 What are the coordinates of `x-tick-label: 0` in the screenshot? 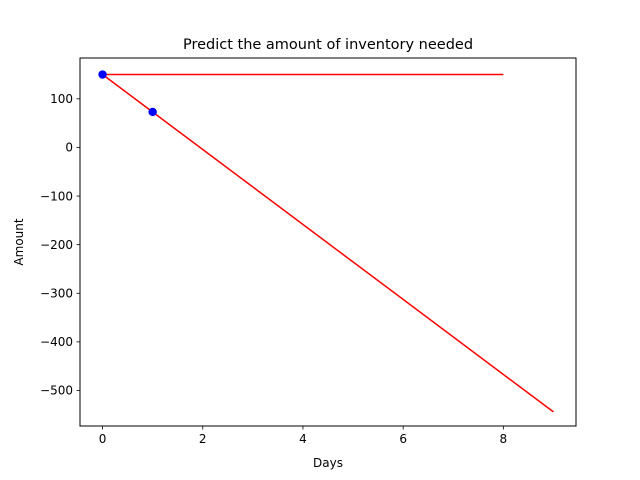 It's located at (103, 439).